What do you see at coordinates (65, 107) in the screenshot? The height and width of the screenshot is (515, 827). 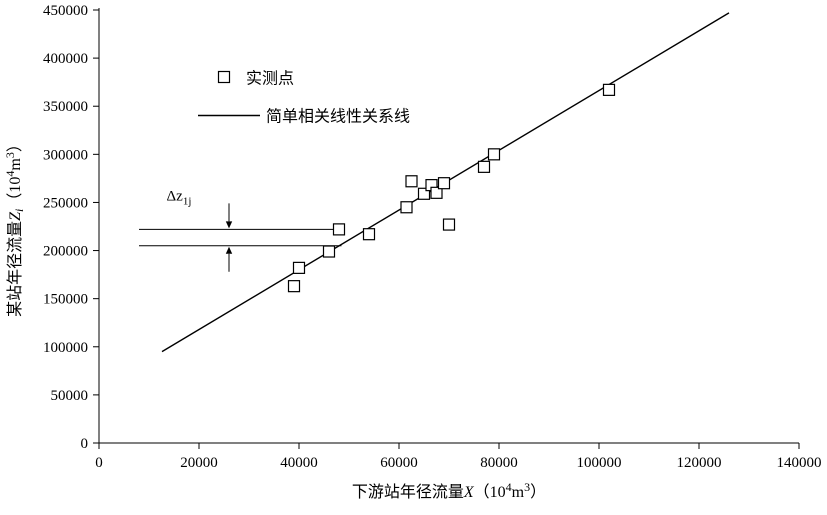 I see `y-axis-tick-label: 350000` at bounding box center [65, 107].